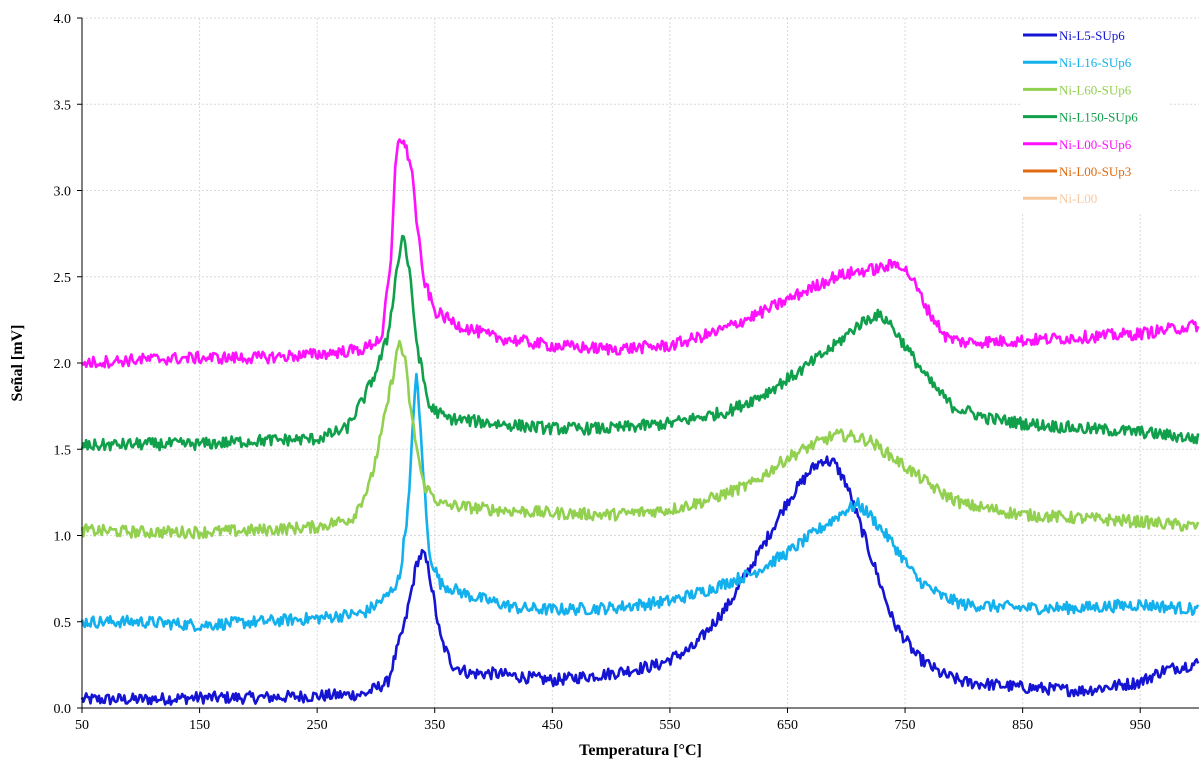  What do you see at coordinates (905, 725) in the screenshot?
I see `x-tick-label: 750` at bounding box center [905, 725].